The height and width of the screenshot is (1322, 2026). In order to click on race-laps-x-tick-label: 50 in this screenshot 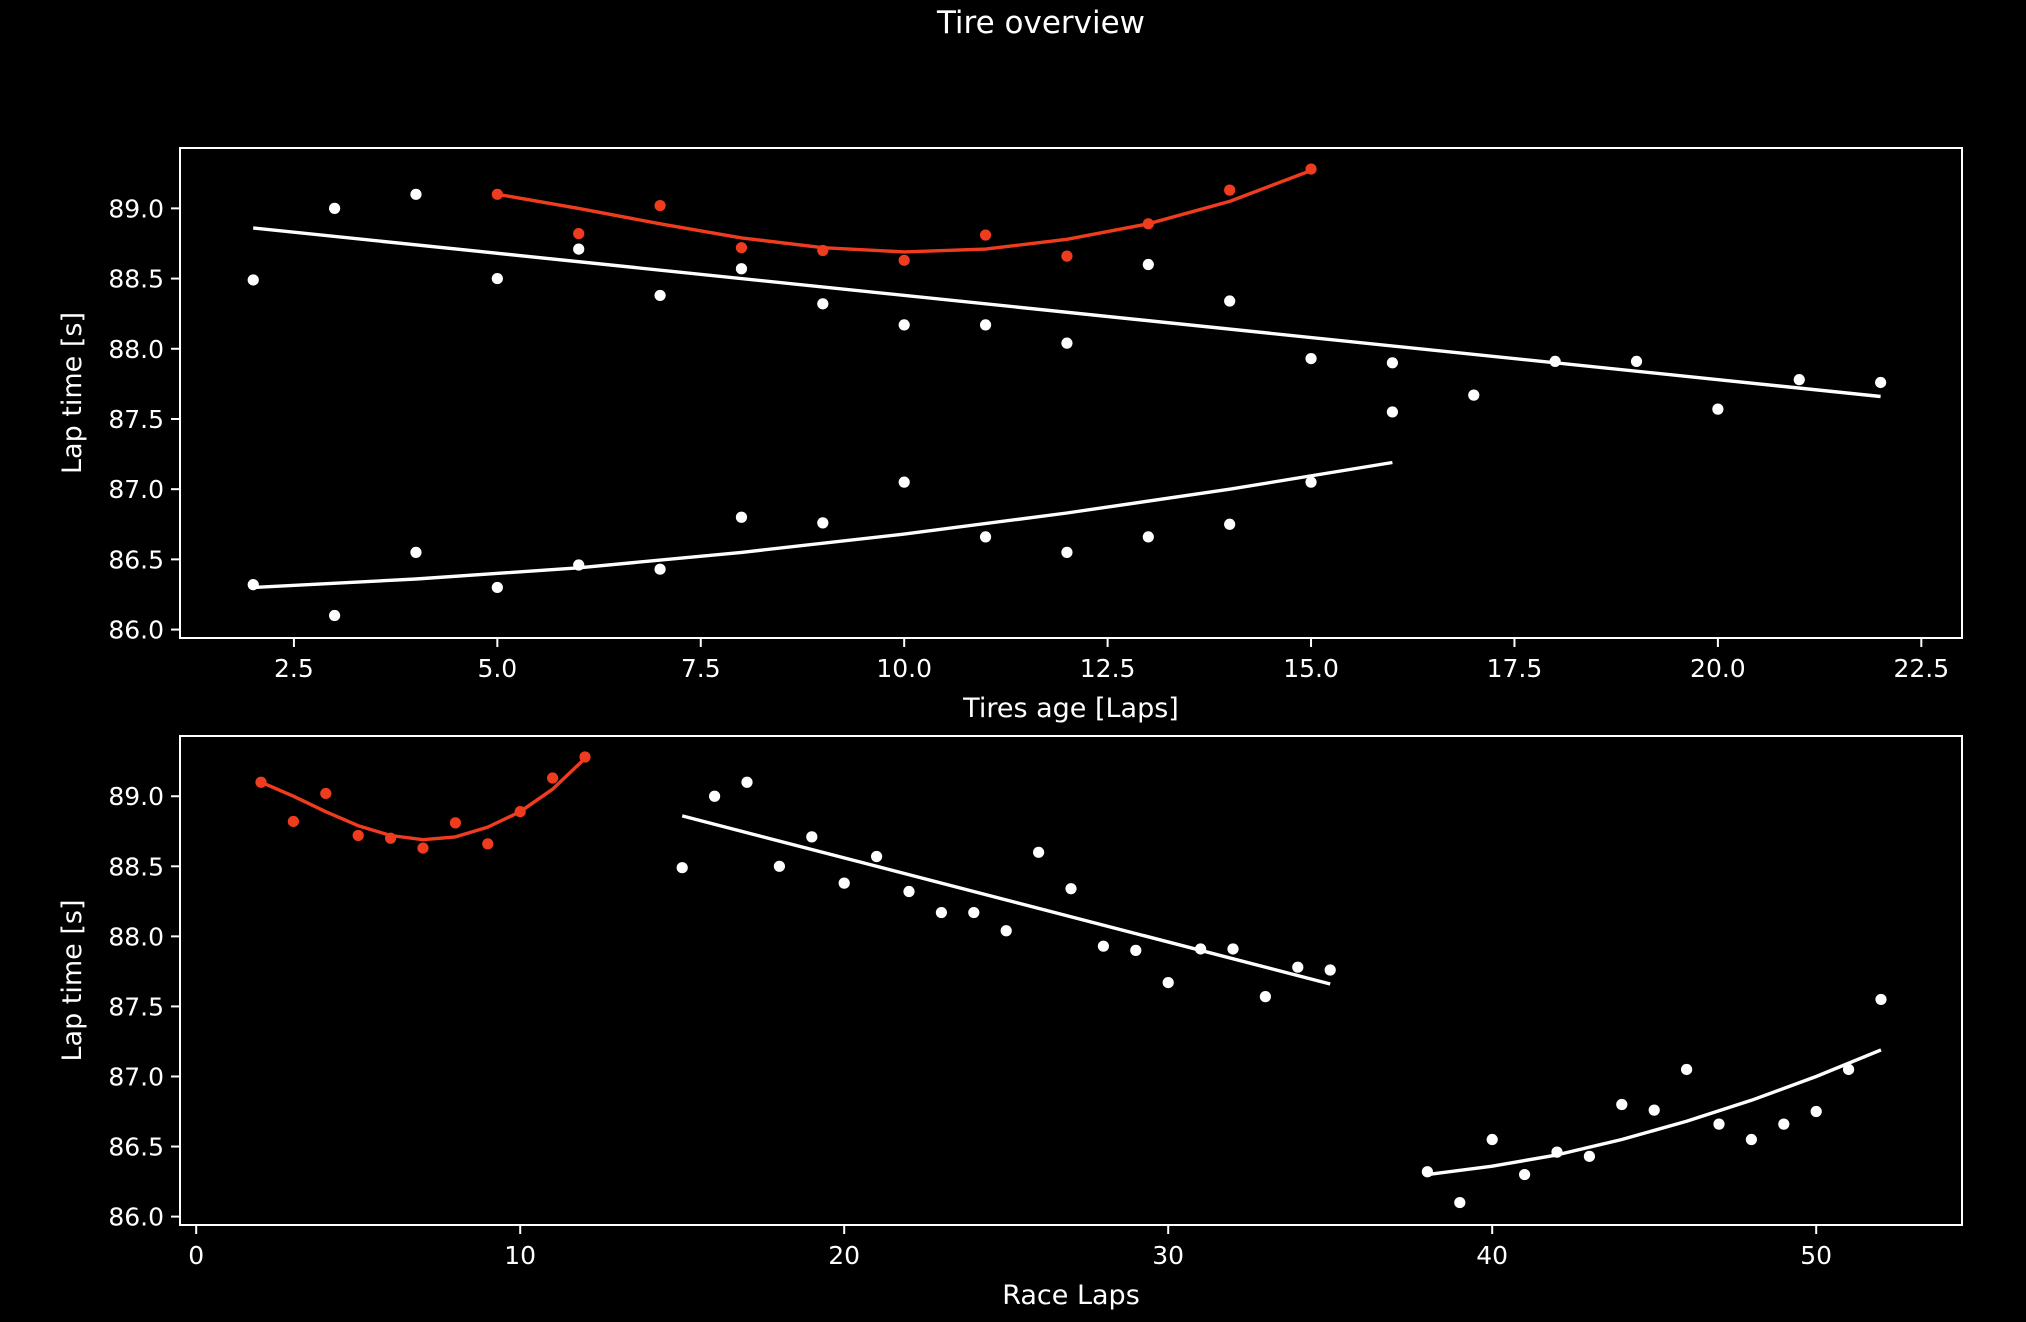, I will do `click(1816, 1255)`.